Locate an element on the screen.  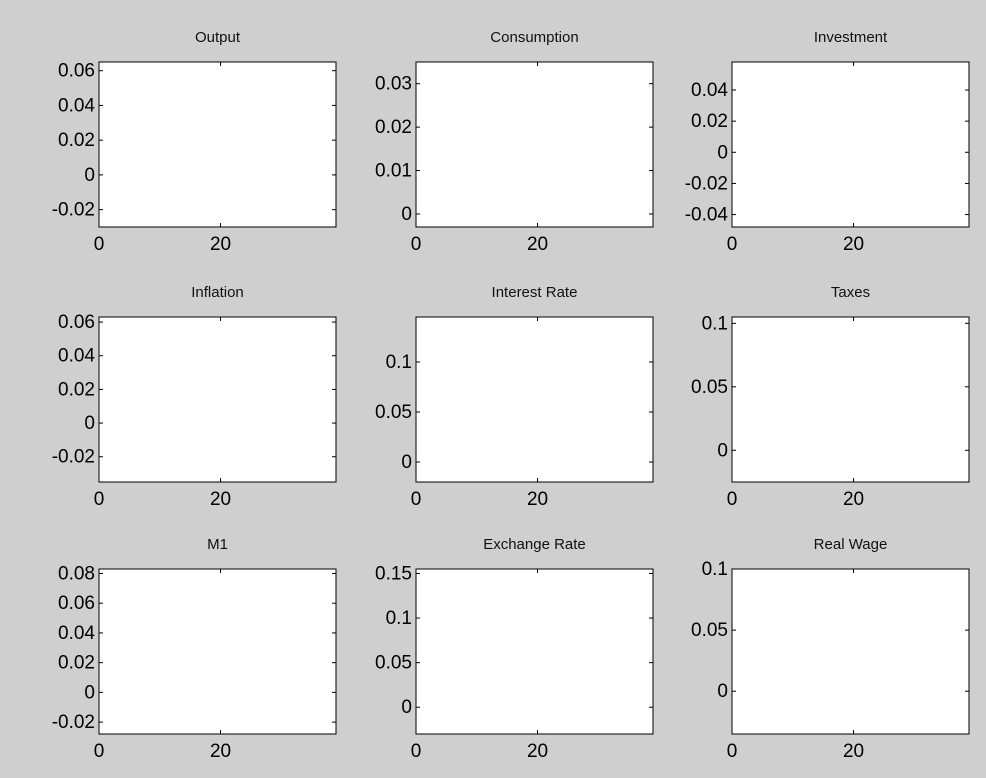
panel-interest-rate: Interest Rate 0 0.05 0.1 0 20 is located at coordinates (514, 397).